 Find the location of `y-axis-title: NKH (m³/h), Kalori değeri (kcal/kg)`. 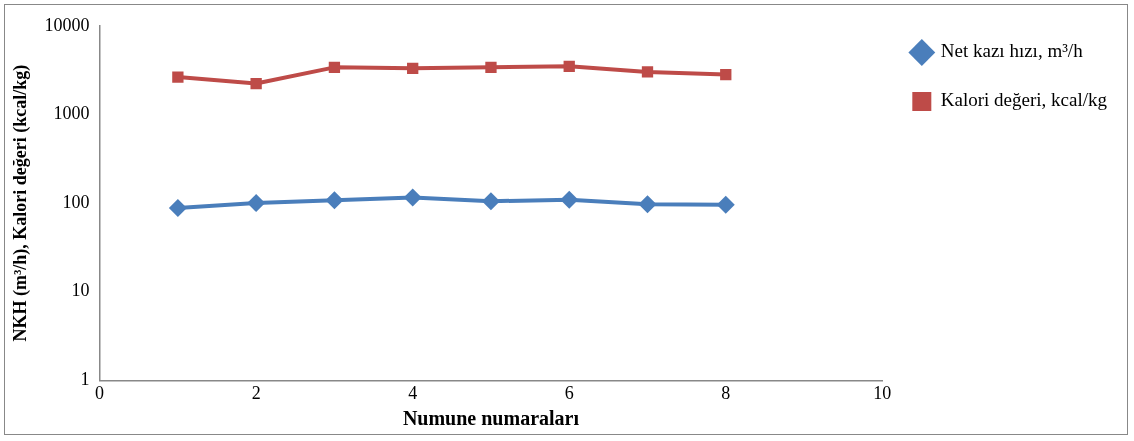

y-axis-title: NKH (m³/h), Kalori değeri (kcal/kg) is located at coordinates (21, 203).